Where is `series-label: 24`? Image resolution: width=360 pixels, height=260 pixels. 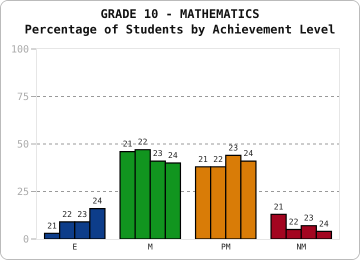 series-label: 24 is located at coordinates (97, 201).